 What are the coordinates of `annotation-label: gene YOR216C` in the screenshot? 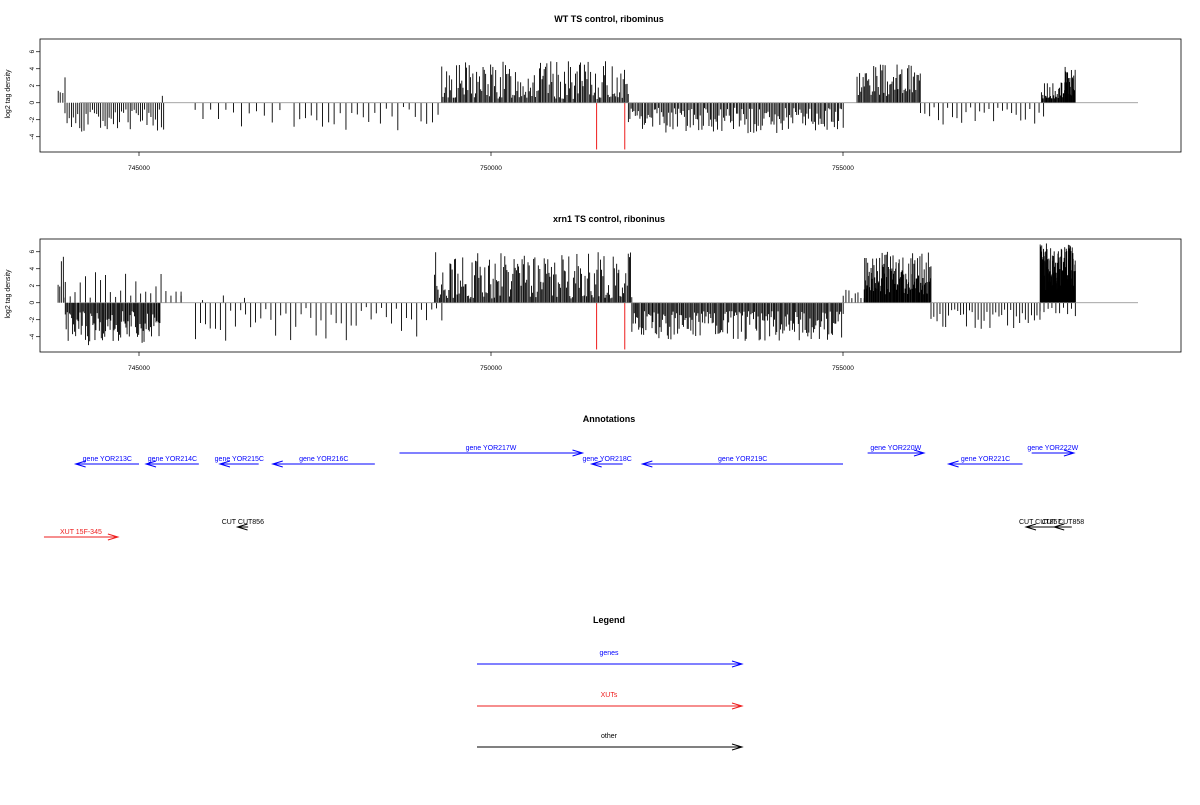 It's located at (323, 459).